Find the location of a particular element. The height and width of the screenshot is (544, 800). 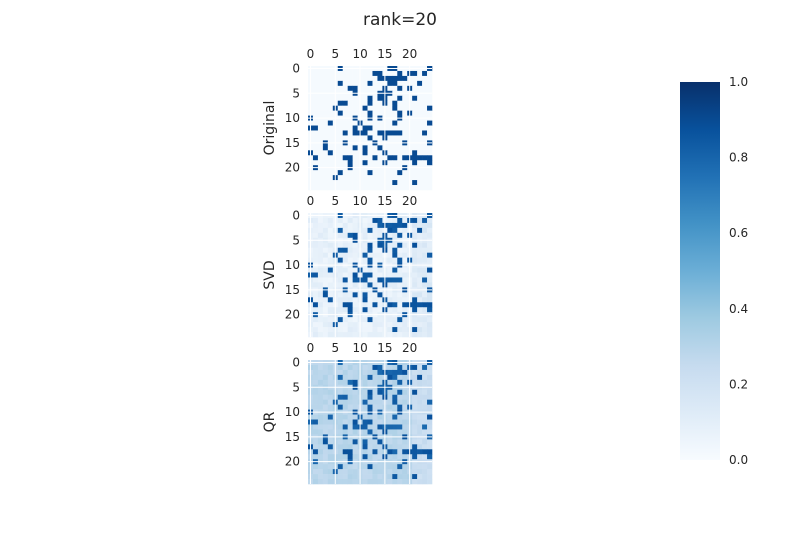

colorbar-tick-label: 0.2 is located at coordinates (738, 384).